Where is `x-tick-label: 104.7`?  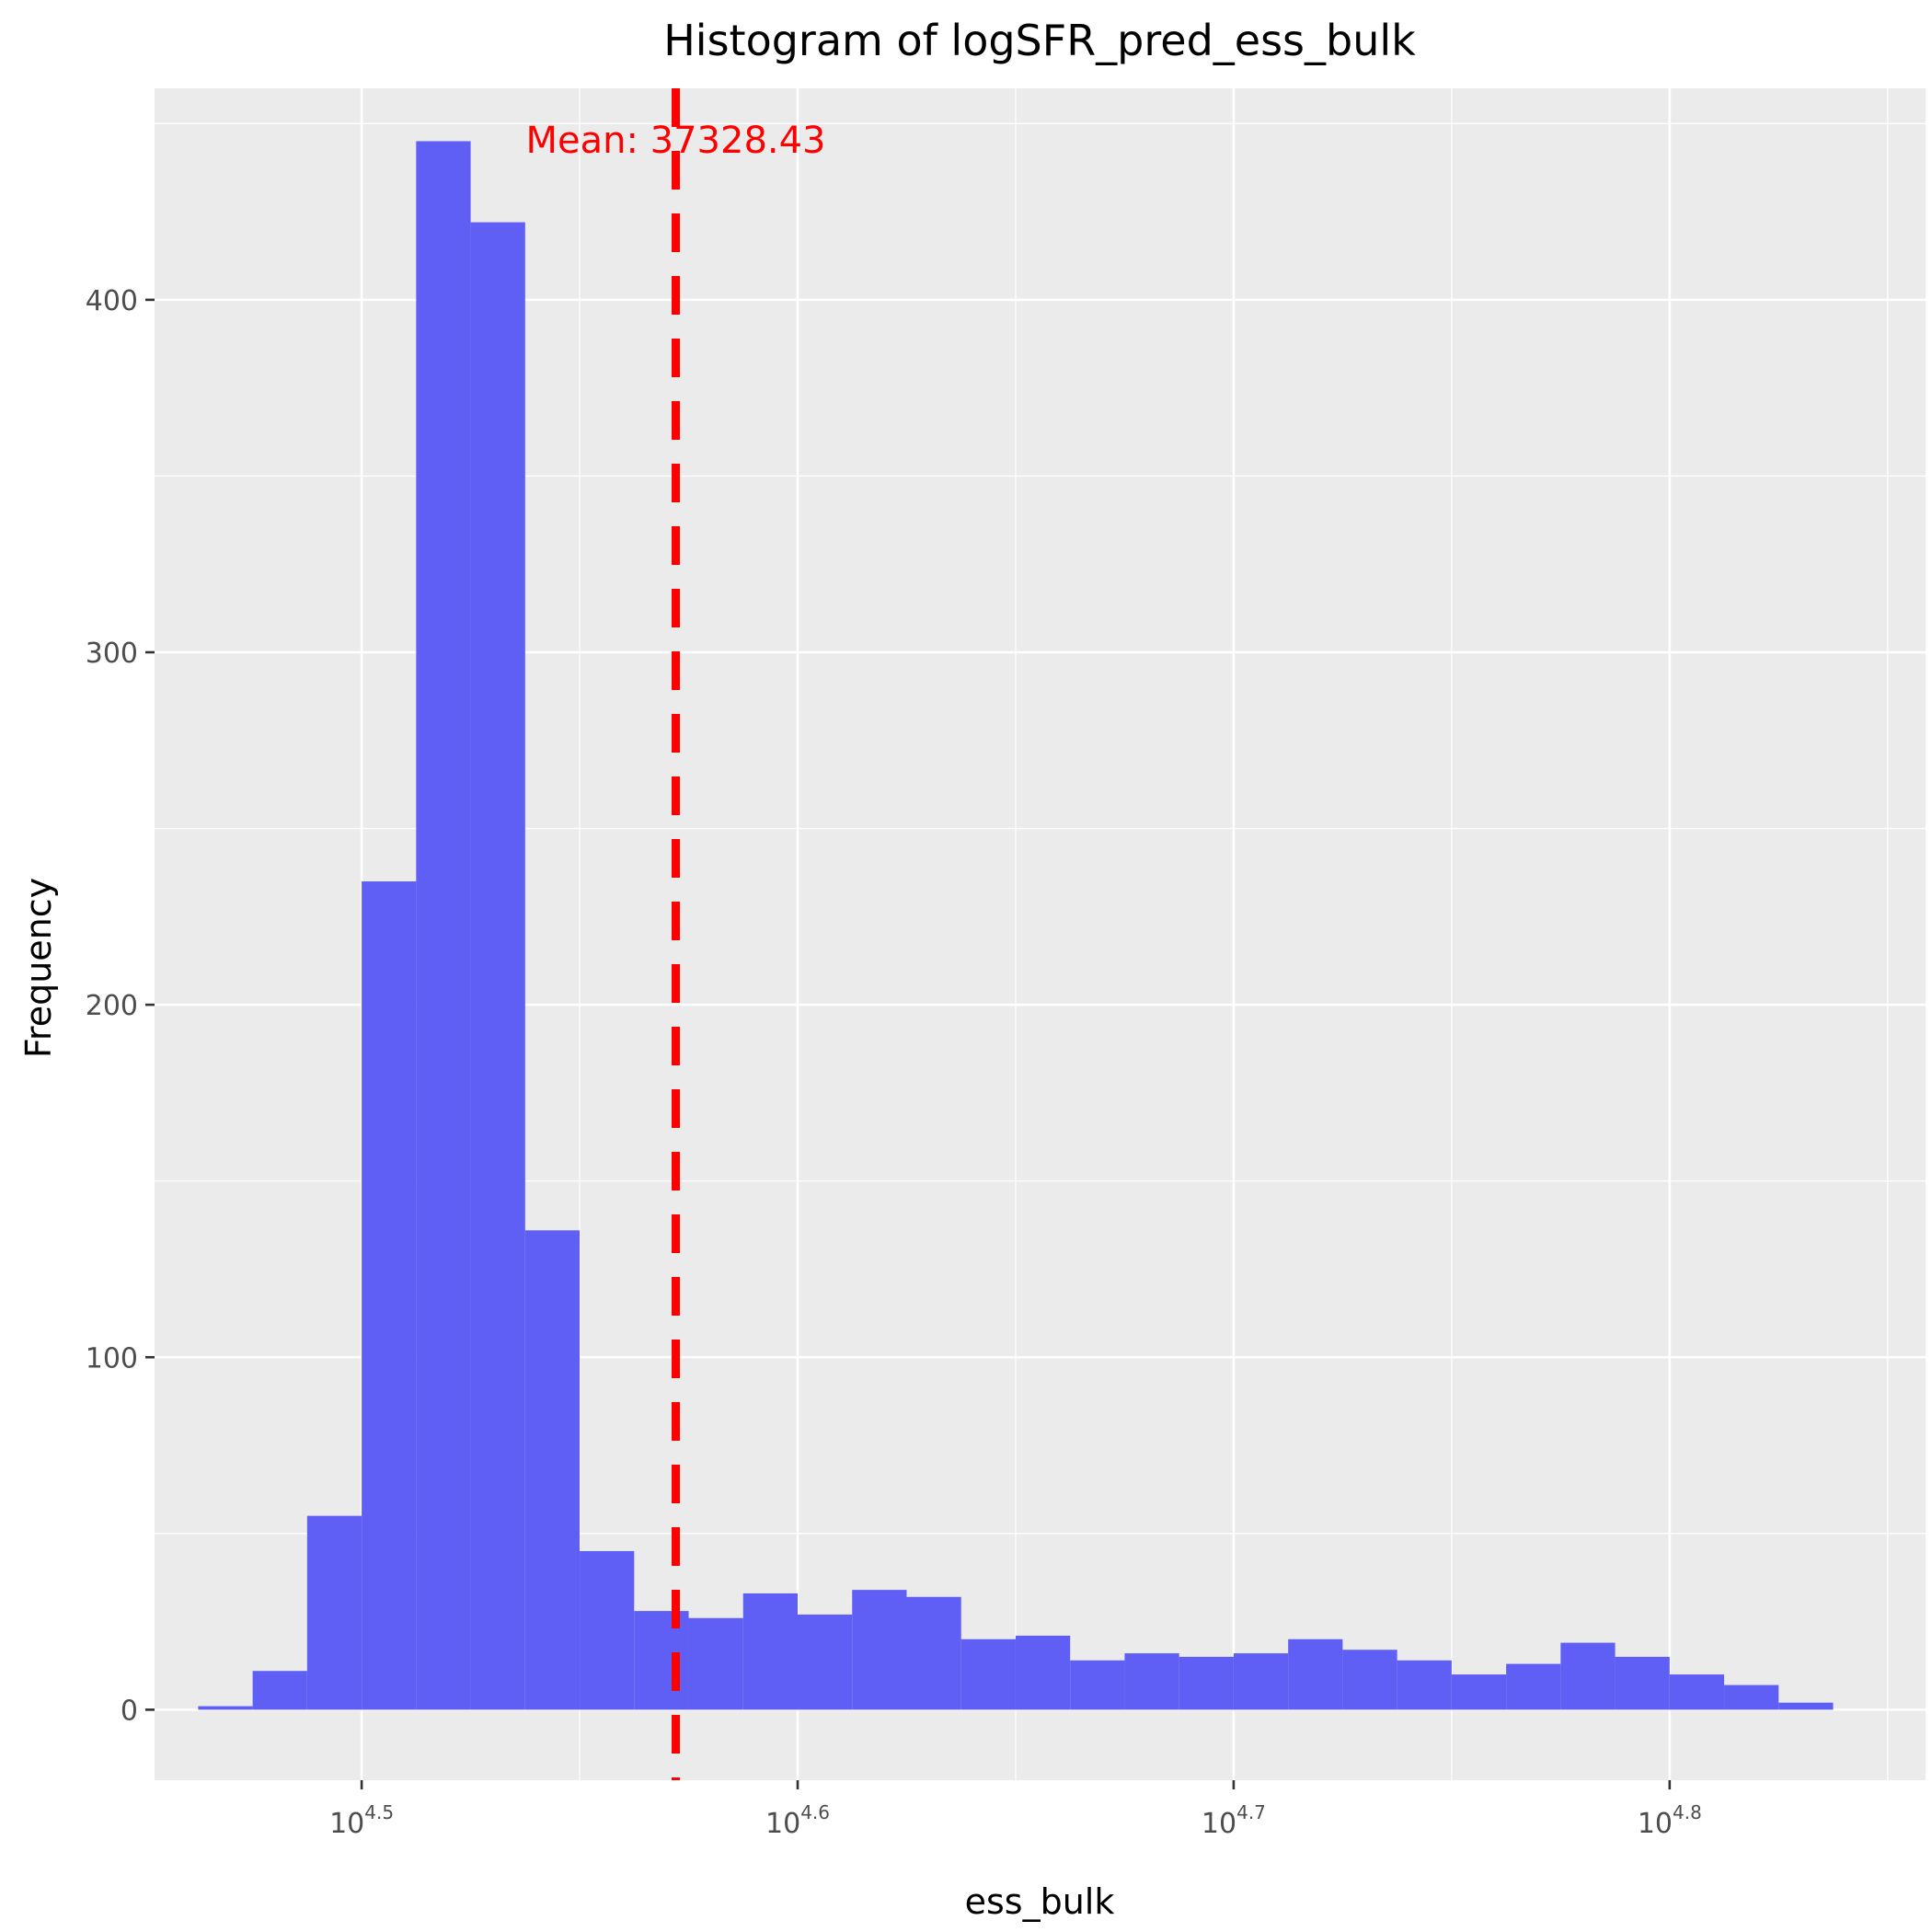
x-tick-label: 104.7 is located at coordinates (1234, 1820).